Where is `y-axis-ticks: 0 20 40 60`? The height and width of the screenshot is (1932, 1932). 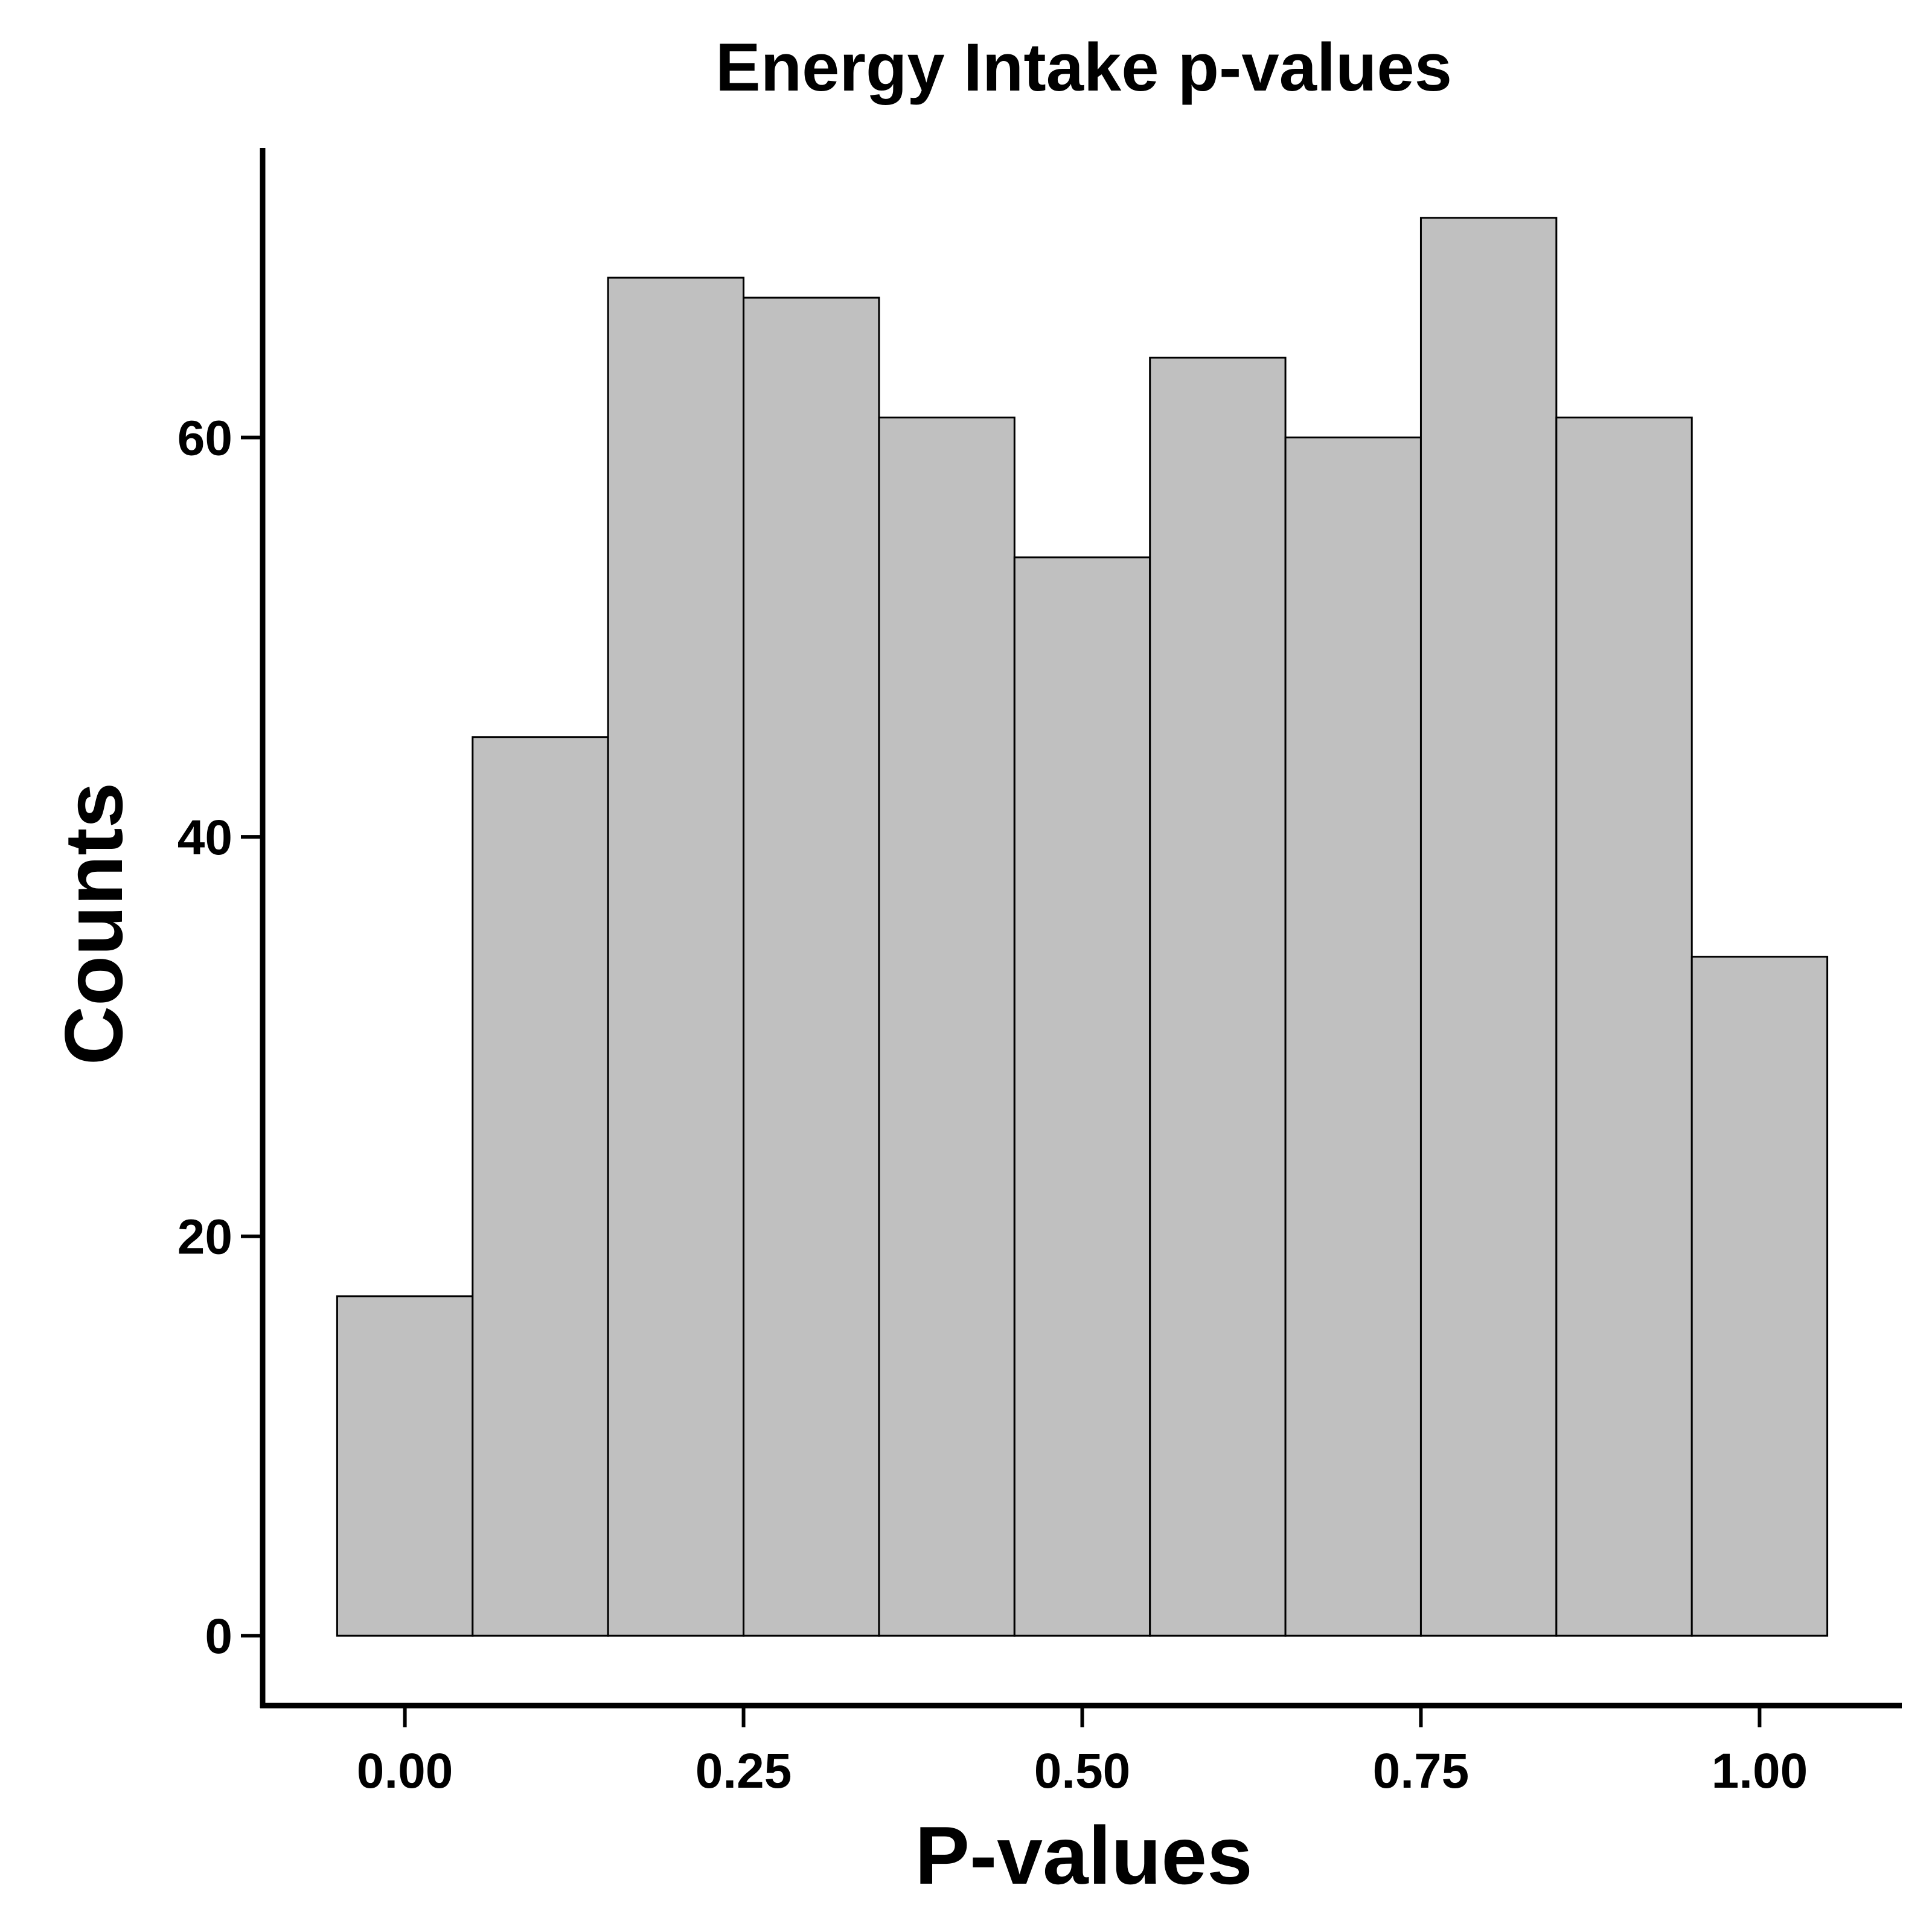 y-axis-ticks: 0 20 40 60 is located at coordinates (221, 1037).